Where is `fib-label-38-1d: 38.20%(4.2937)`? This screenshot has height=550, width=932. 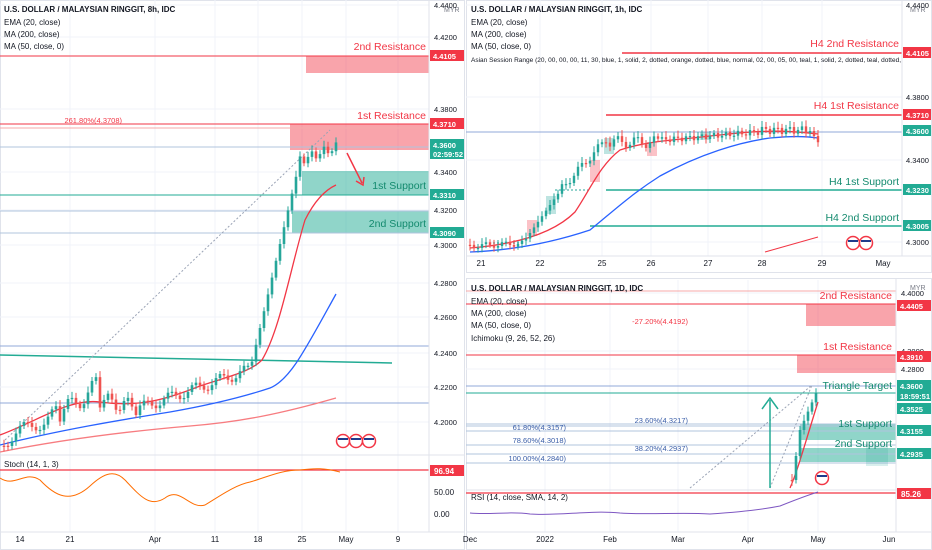
fib-label-38-1d: 38.20%(4.2937) is located at coordinates (662, 448).